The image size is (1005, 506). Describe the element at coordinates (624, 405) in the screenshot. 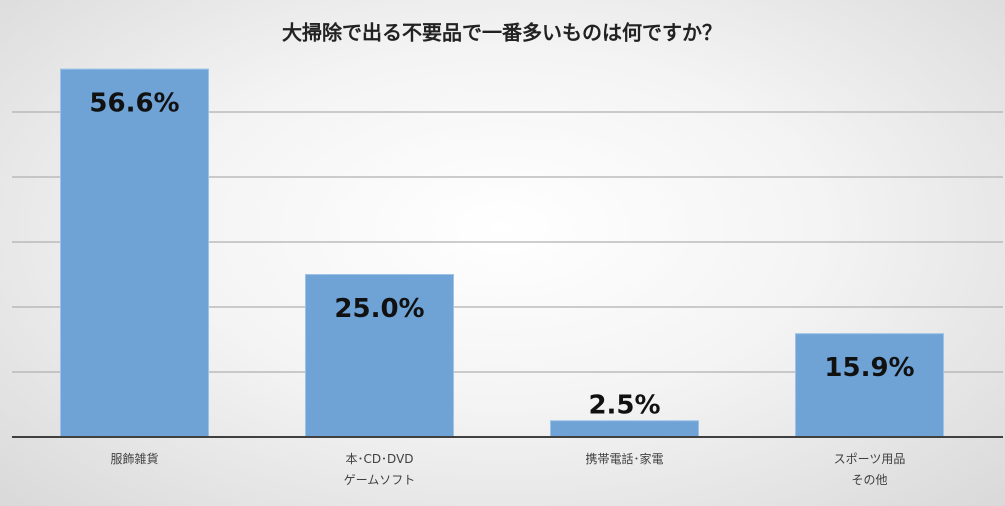

I see `value-label: 2.5%` at that location.